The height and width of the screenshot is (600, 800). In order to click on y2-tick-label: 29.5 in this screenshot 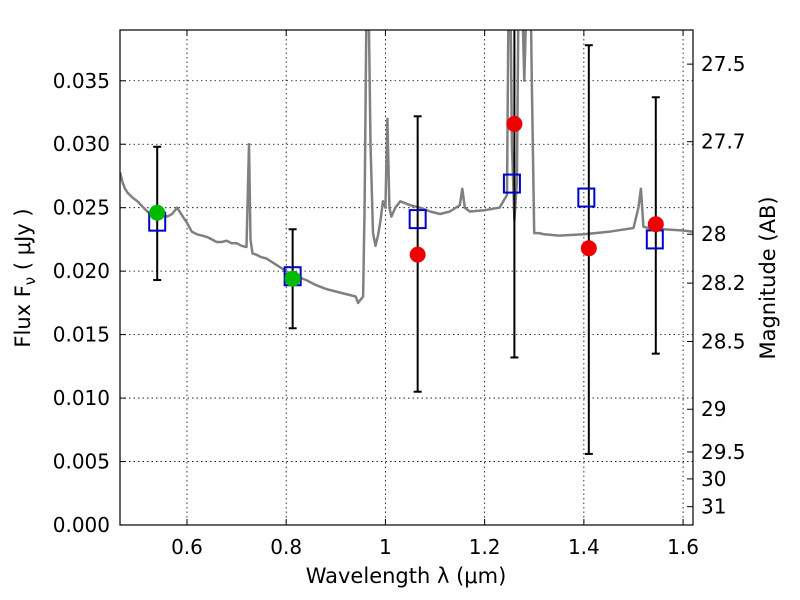, I will do `click(723, 452)`.